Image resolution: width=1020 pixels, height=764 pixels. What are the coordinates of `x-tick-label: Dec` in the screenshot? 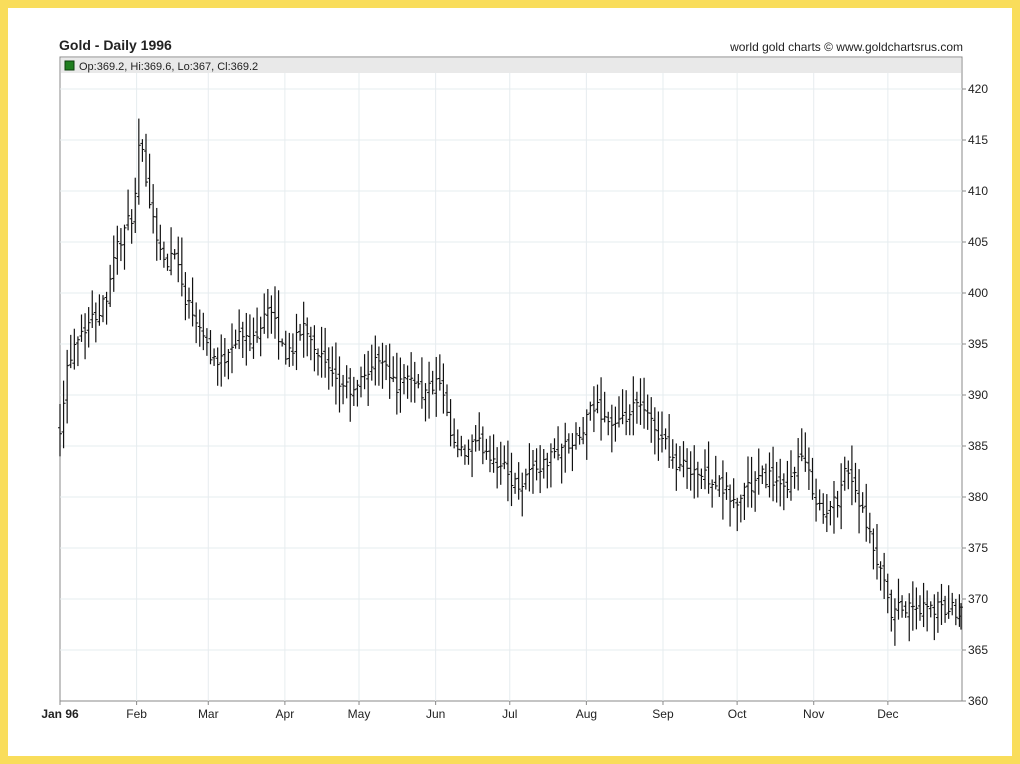 It's located at (887, 714).